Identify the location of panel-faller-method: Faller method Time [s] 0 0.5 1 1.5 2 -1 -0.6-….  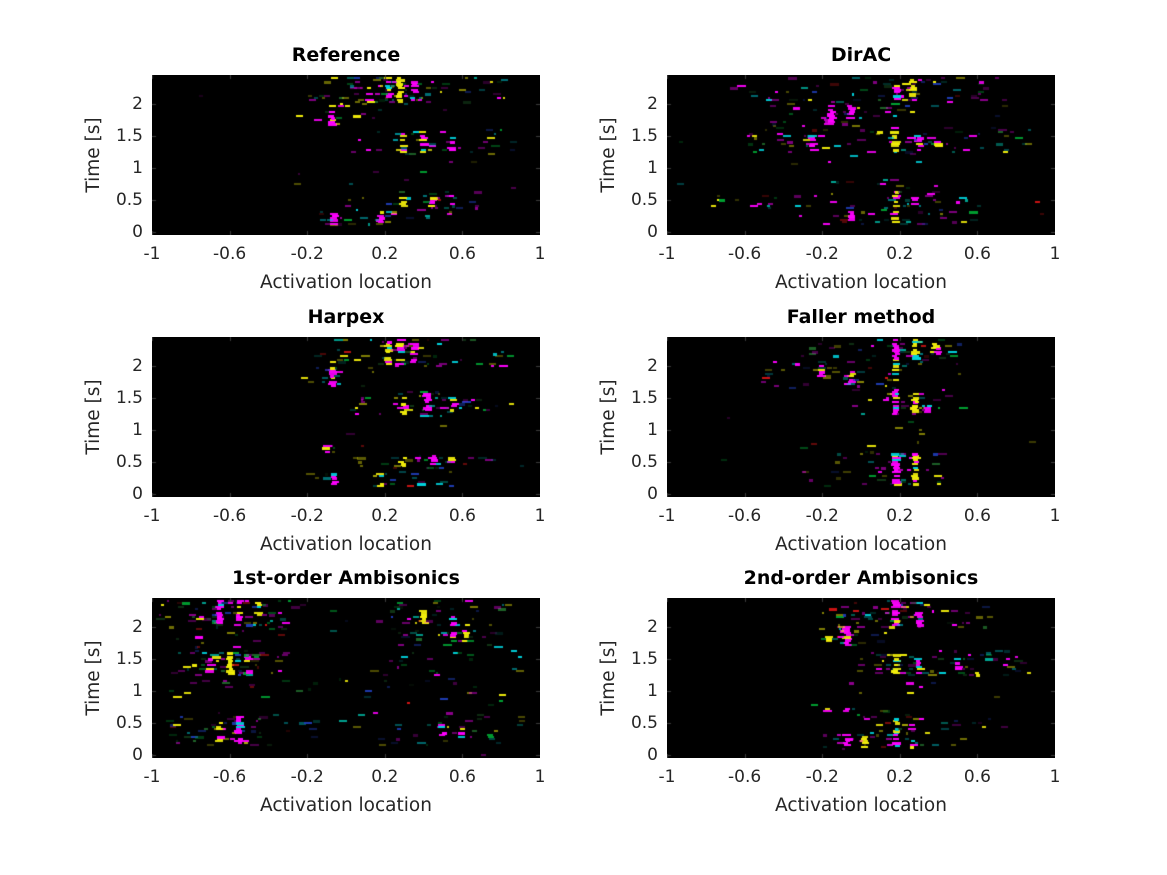
(829, 430).